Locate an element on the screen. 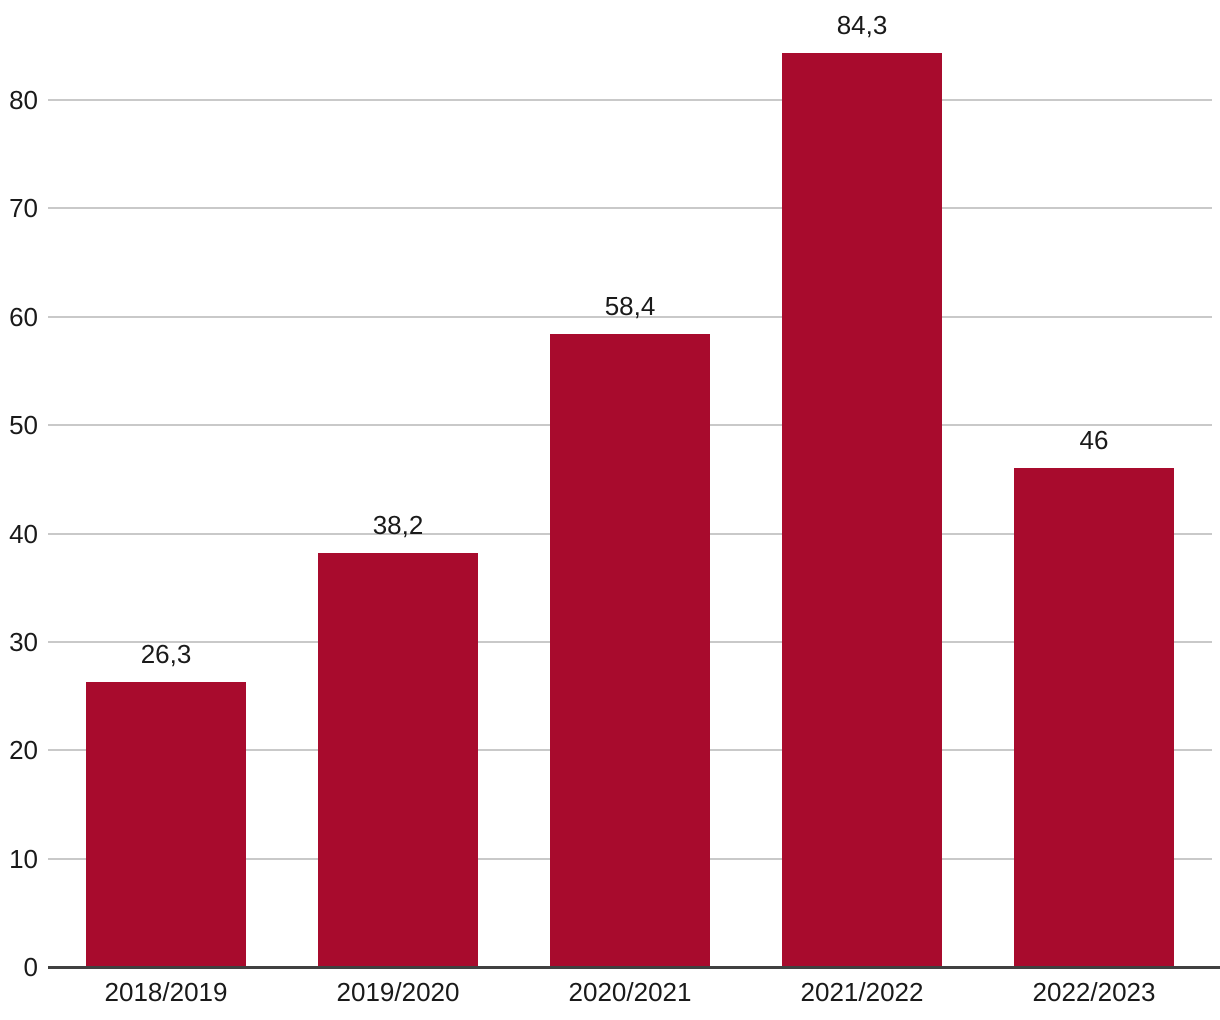  bar-value-label: 26,3 is located at coordinates (166, 653).